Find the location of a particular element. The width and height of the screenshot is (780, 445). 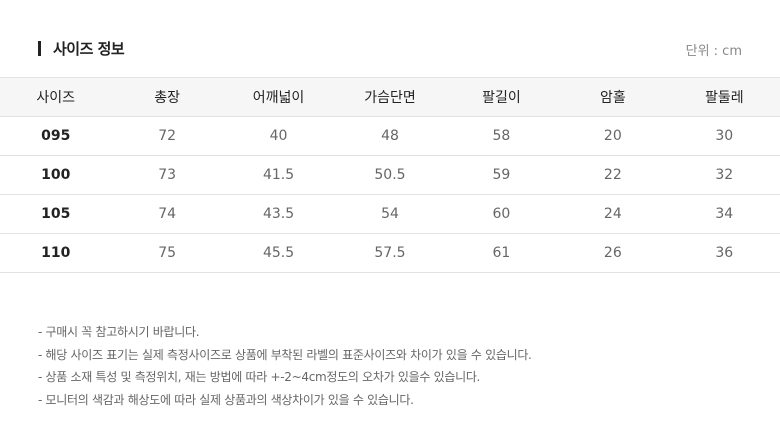

section-header: 사이즈 정보 is located at coordinates (81, 48).